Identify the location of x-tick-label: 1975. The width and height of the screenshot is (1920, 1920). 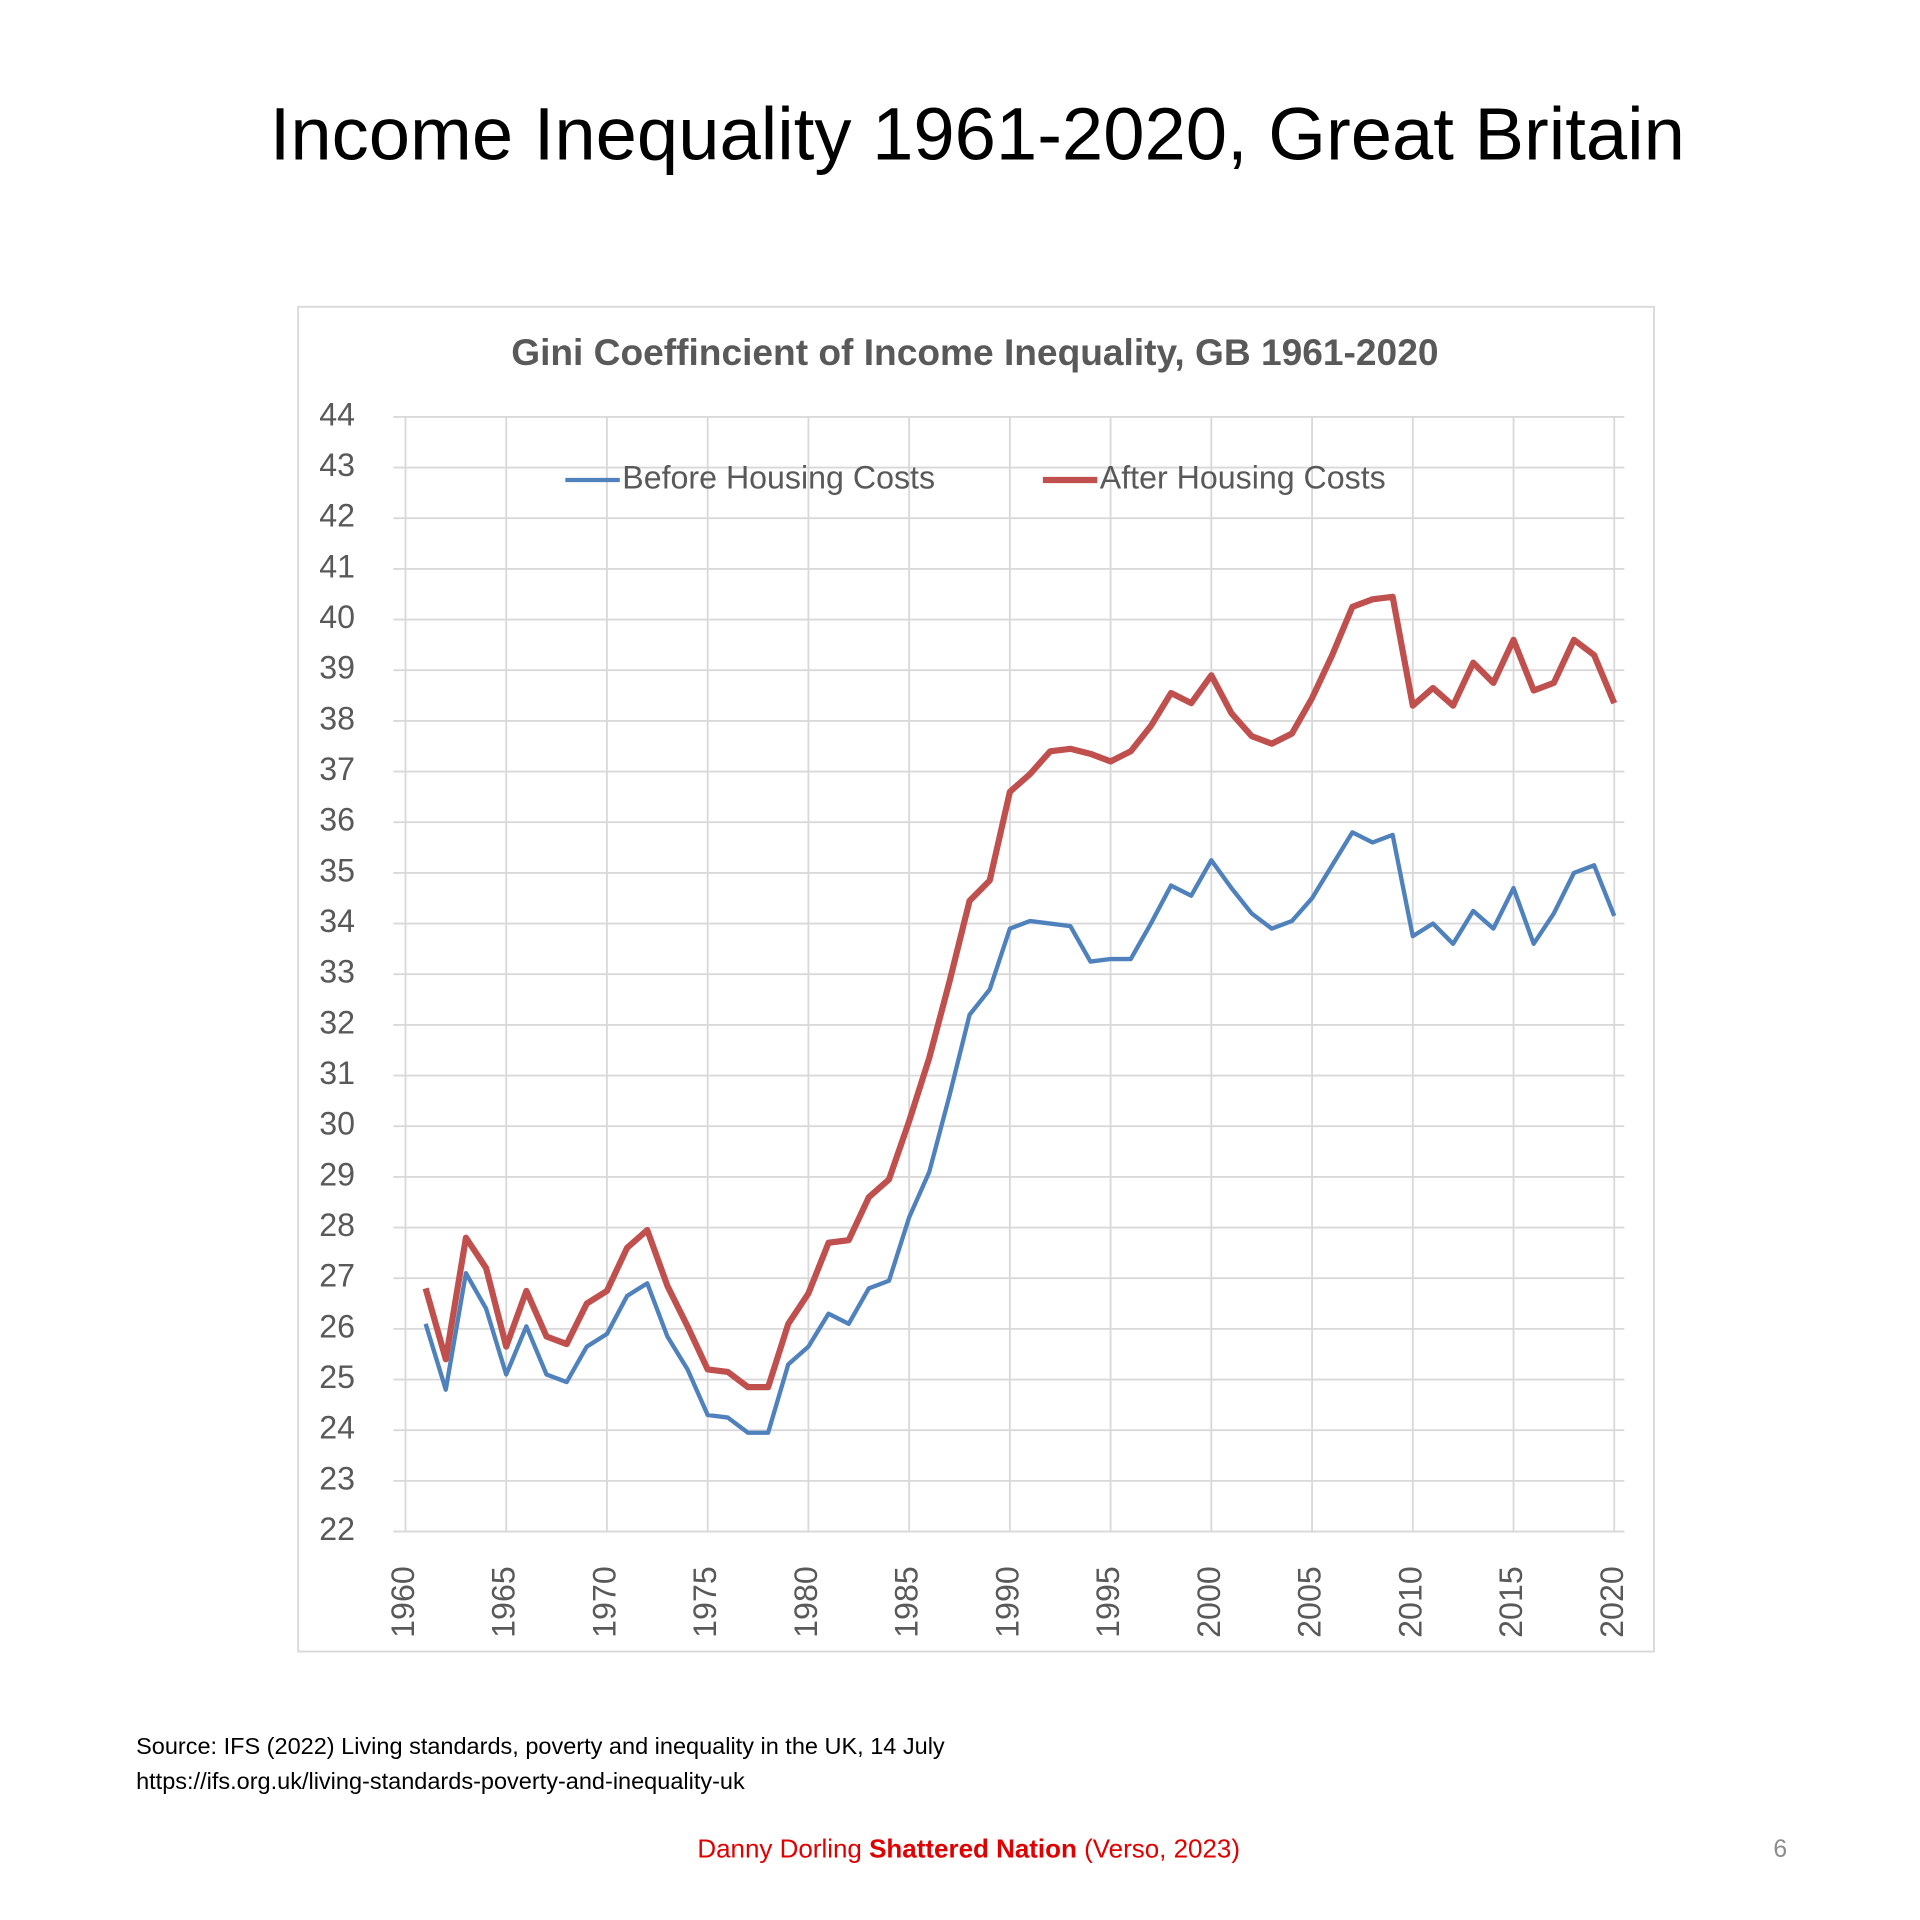
(705, 1602).